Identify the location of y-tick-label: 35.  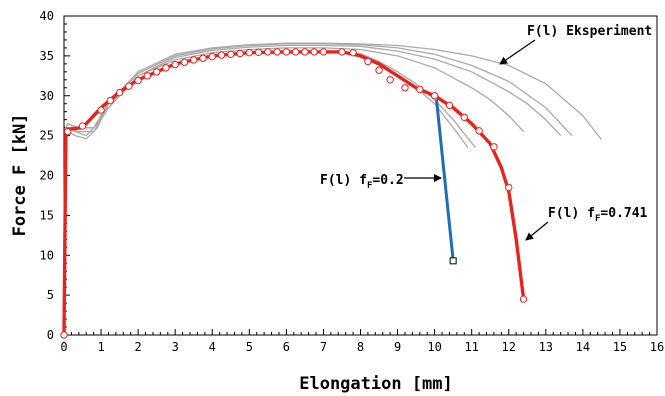
(47, 56).